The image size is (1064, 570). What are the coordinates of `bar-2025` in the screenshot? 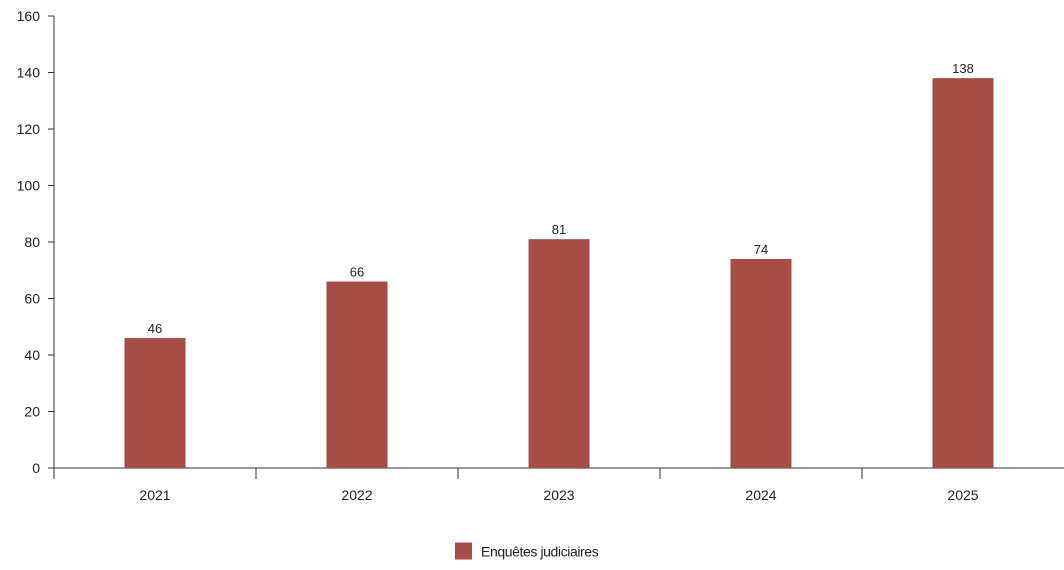 It's located at (963, 273).